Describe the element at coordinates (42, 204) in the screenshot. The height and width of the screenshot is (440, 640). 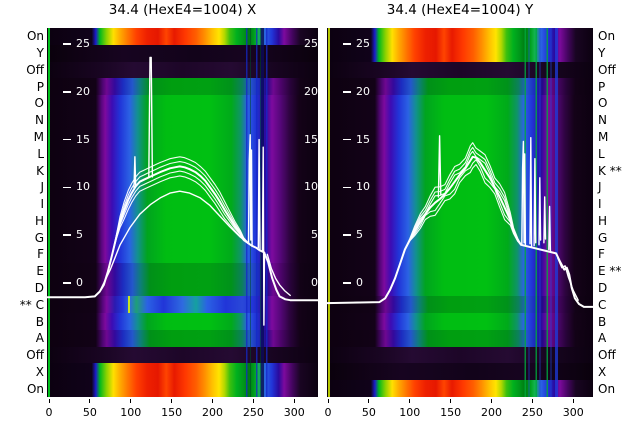
I see `row-label-left-i: I` at that location.